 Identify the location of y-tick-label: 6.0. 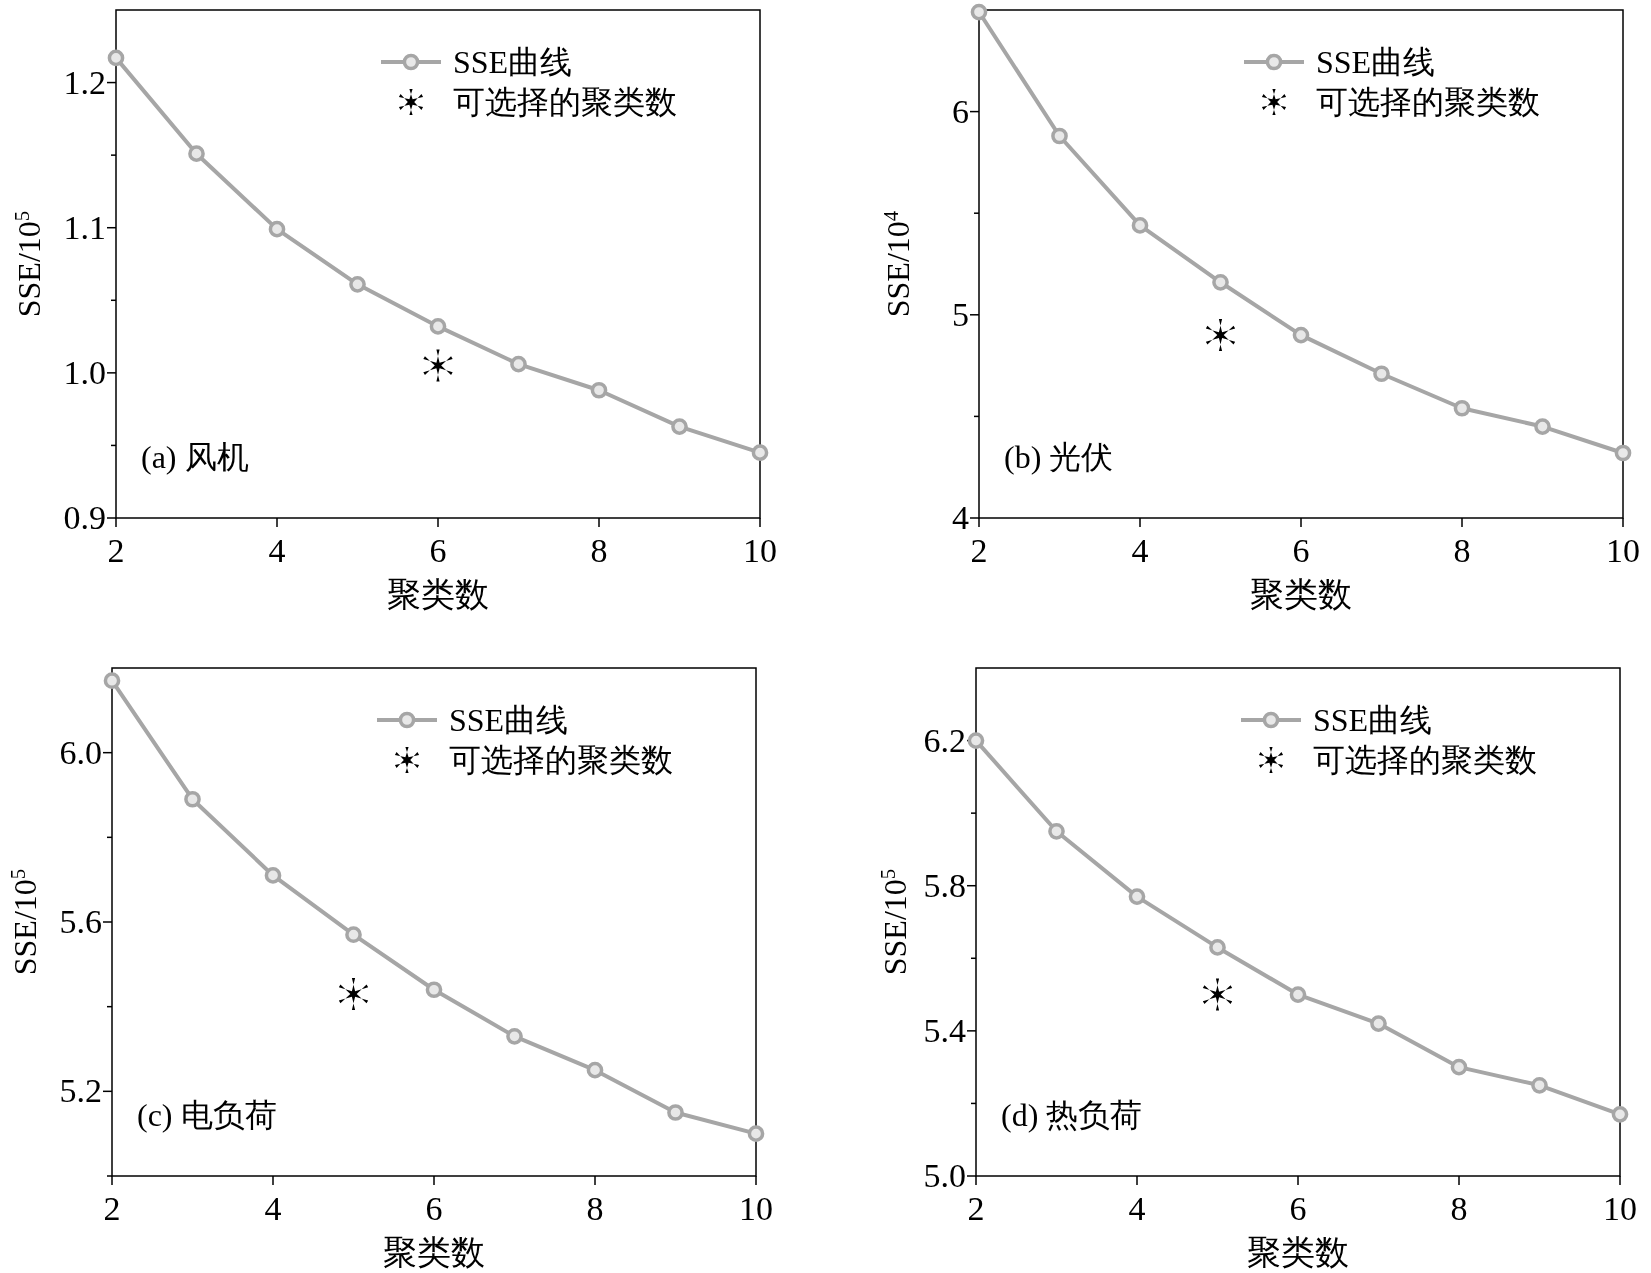
(80, 752).